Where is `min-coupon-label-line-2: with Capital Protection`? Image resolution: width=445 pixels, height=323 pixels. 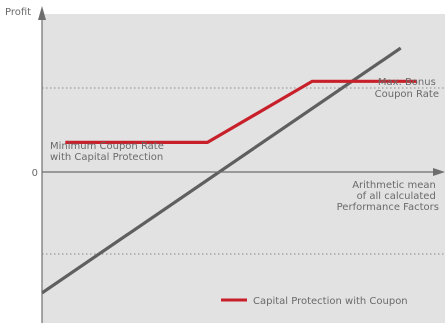
min-coupon-label-line-2: with Capital Protection is located at coordinates (106, 157).